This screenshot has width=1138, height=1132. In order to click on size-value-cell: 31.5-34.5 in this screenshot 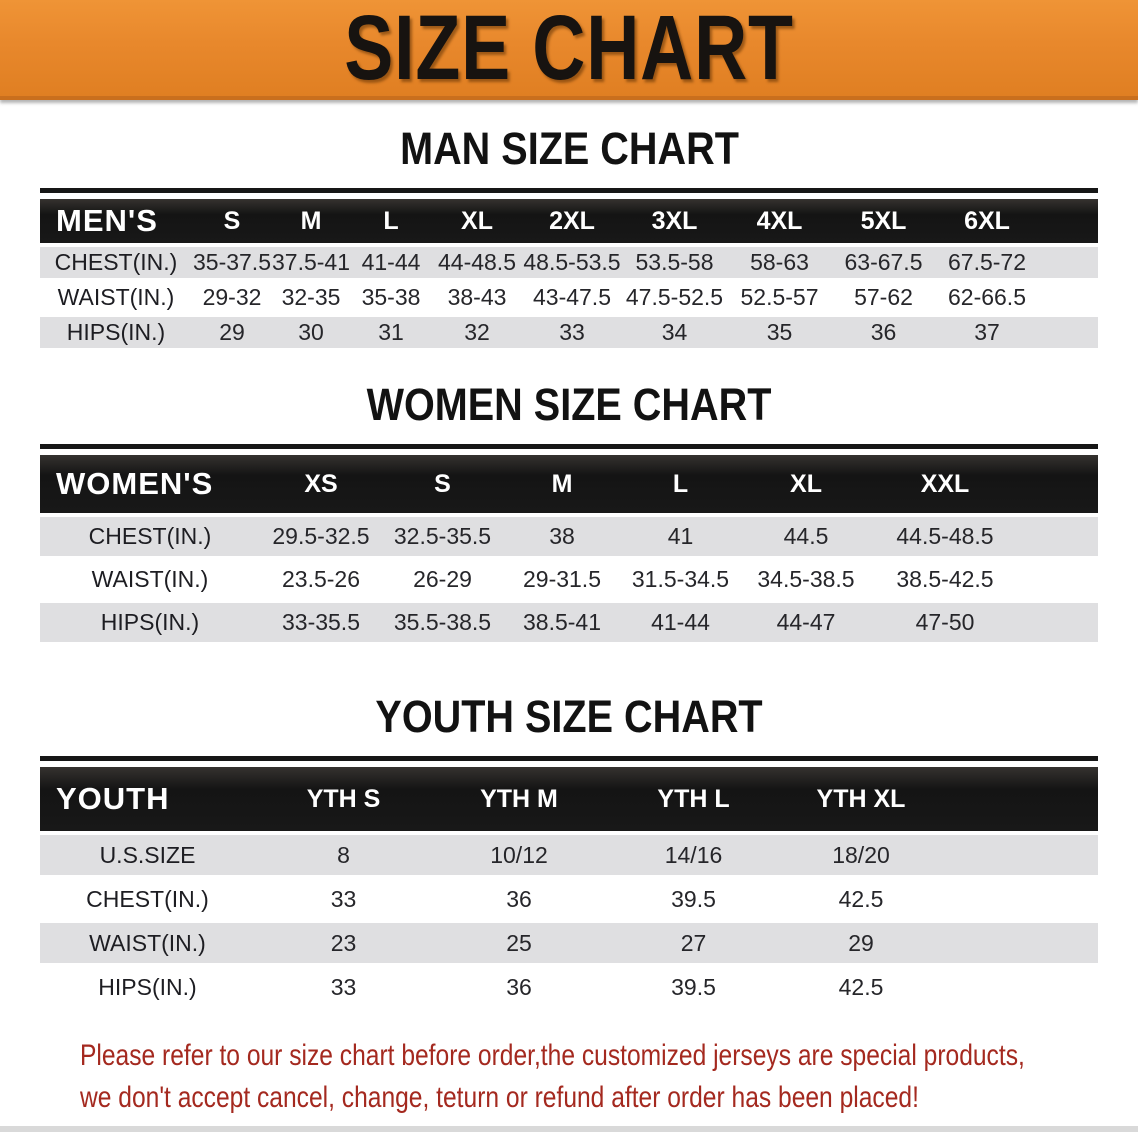, I will do `click(680, 579)`.